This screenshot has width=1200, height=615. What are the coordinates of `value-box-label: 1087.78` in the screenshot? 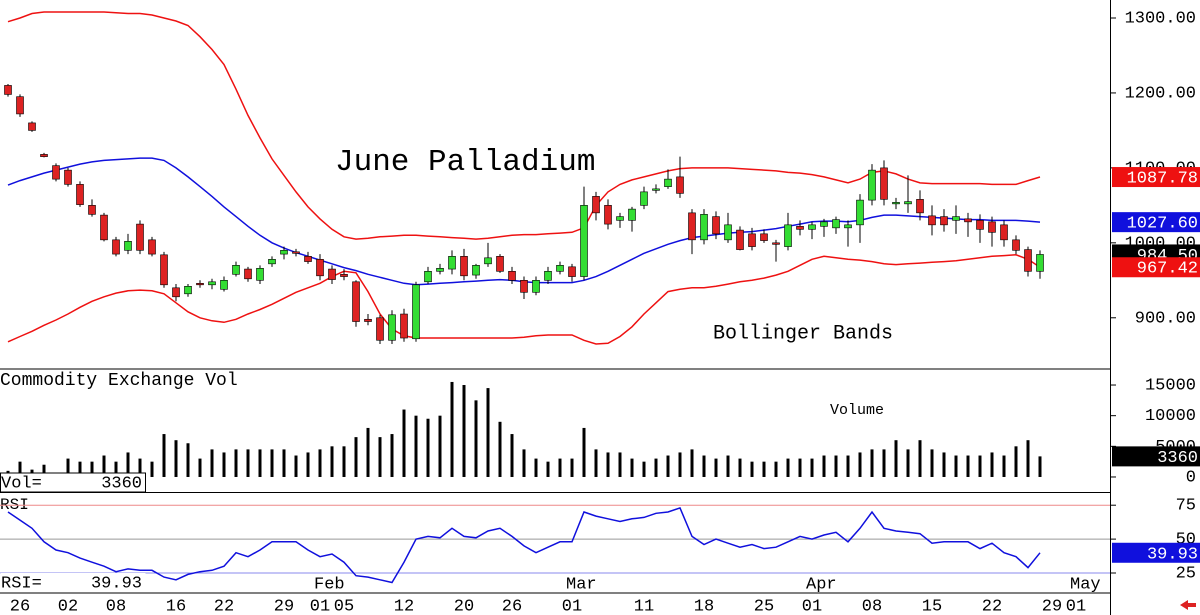 It's located at (1162, 179).